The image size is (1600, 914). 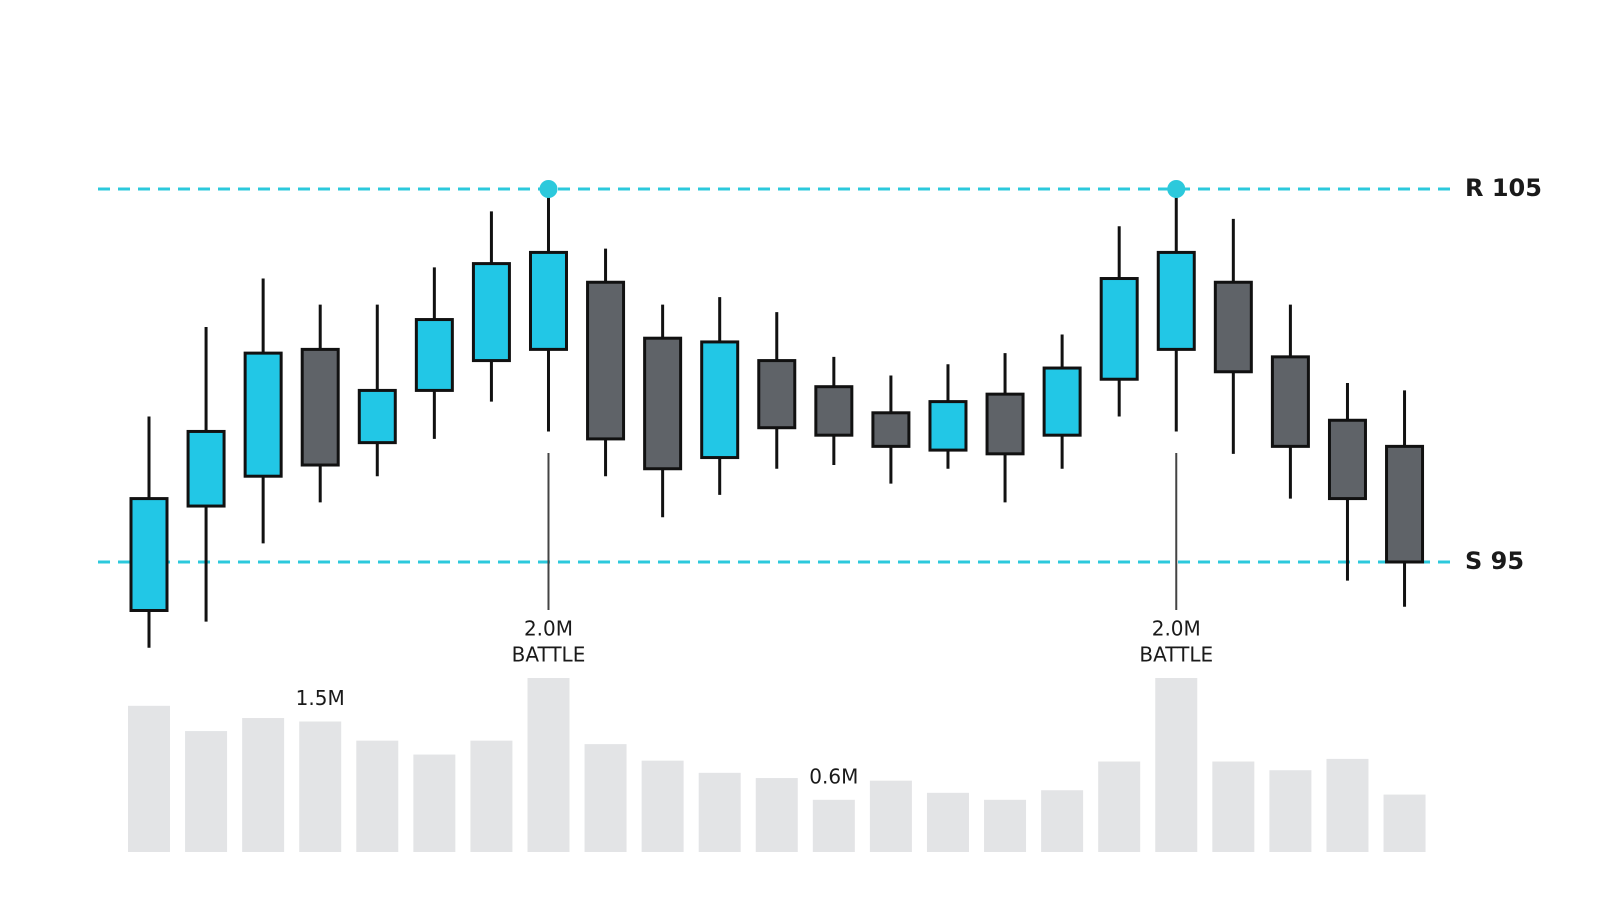 What do you see at coordinates (1503, 188) in the screenshot?
I see `level-label: R 105` at bounding box center [1503, 188].